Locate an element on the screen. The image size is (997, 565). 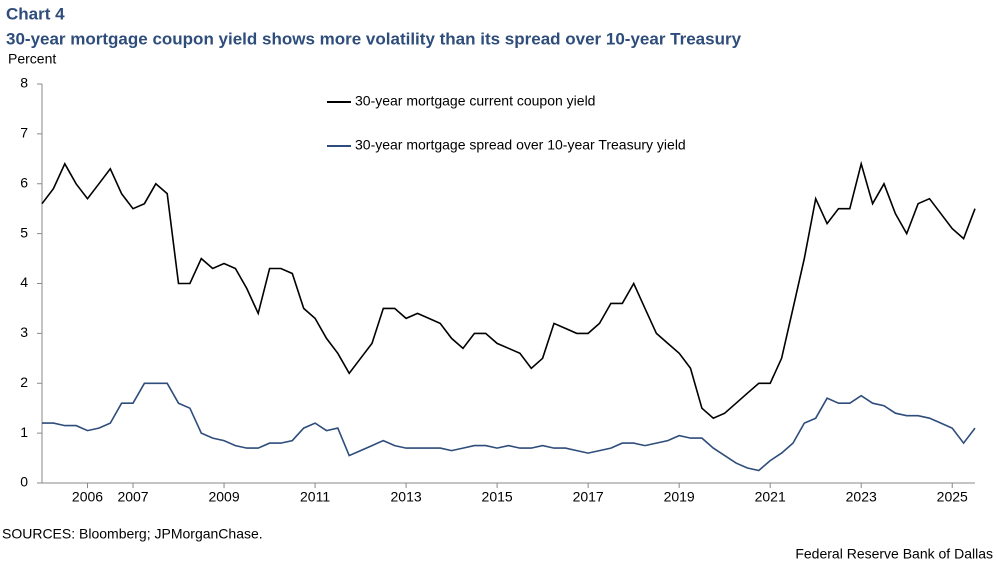
y-tick-label: 6 is located at coordinates (24, 182).